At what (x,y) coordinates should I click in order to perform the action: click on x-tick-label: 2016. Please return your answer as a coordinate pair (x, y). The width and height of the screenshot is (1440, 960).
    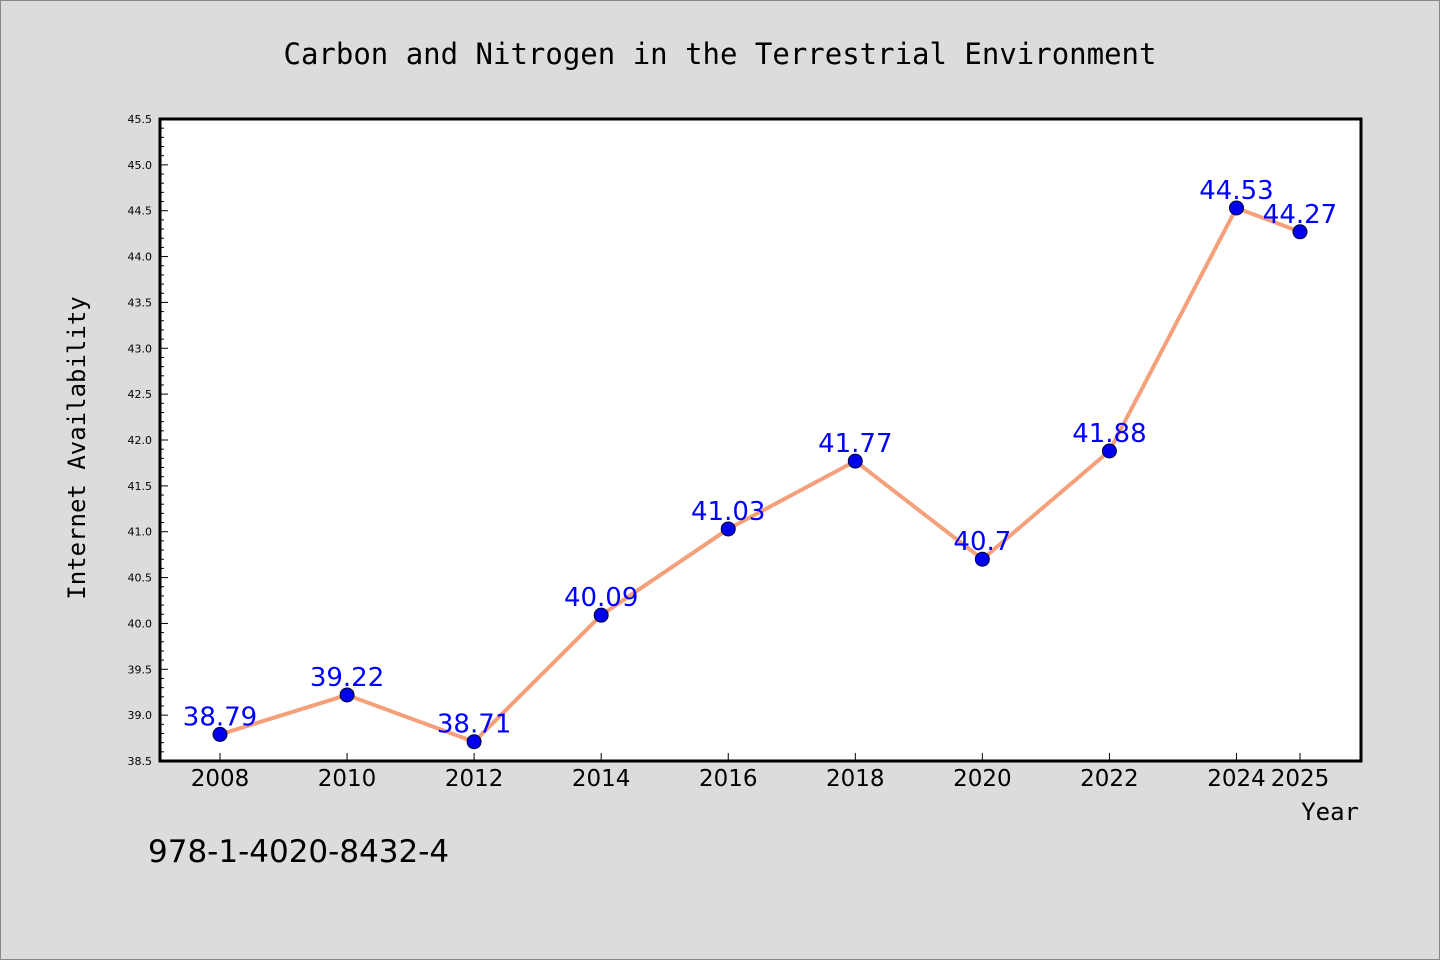
    Looking at the image, I should click on (728, 779).